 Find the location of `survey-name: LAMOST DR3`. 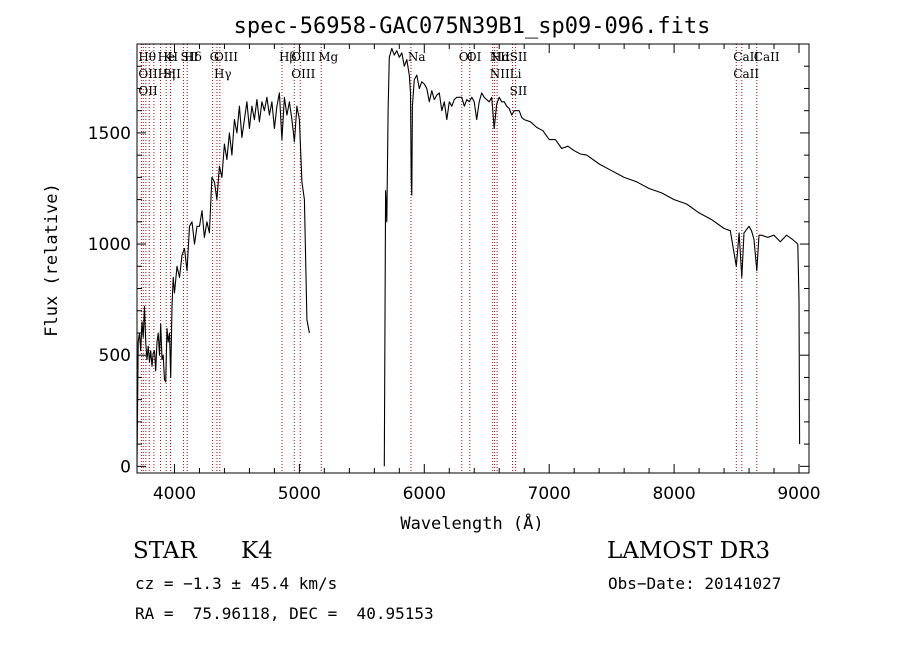

survey-name: LAMOST DR3 is located at coordinates (689, 551).